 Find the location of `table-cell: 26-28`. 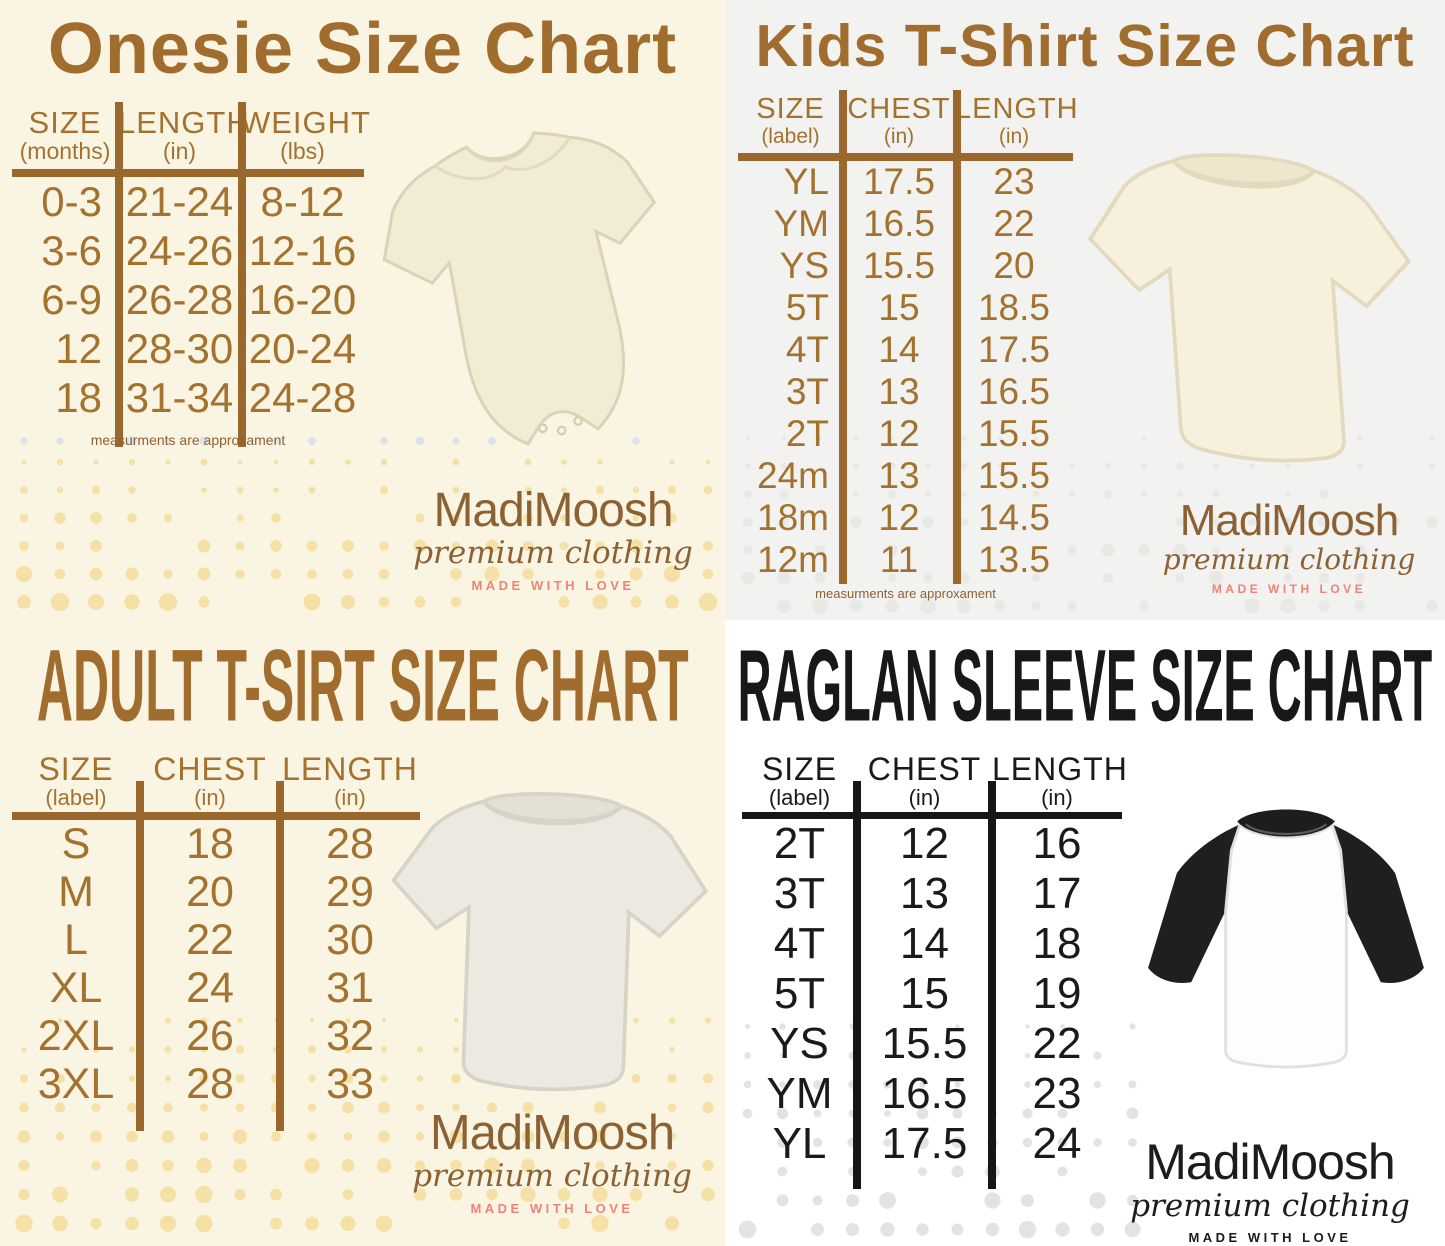

table-cell: 26-28 is located at coordinates (179, 299).